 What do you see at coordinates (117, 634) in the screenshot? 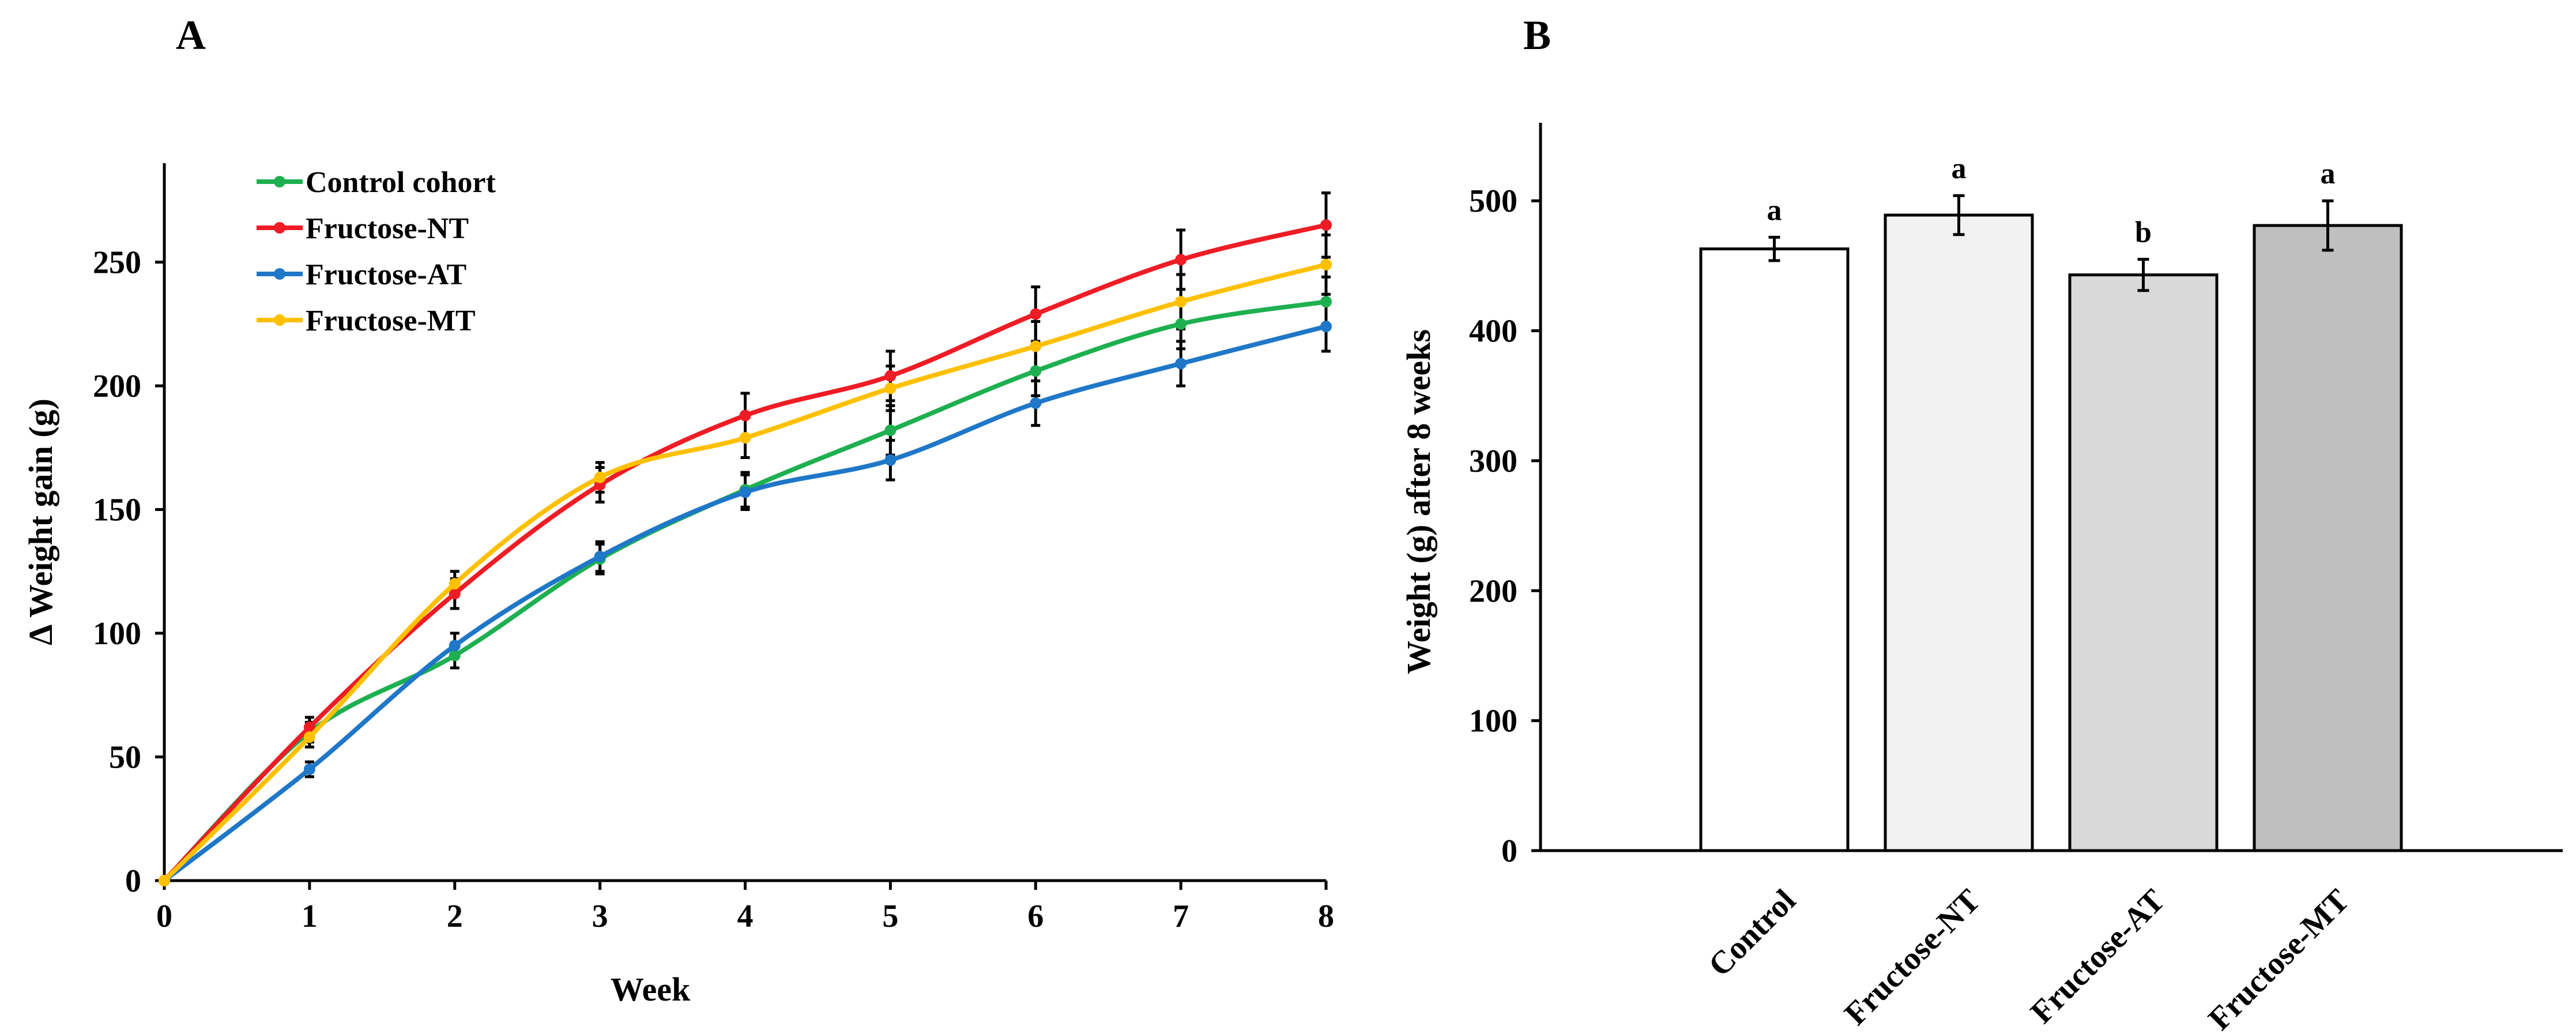
I see `panel-a-y-tick-label: 100` at bounding box center [117, 634].